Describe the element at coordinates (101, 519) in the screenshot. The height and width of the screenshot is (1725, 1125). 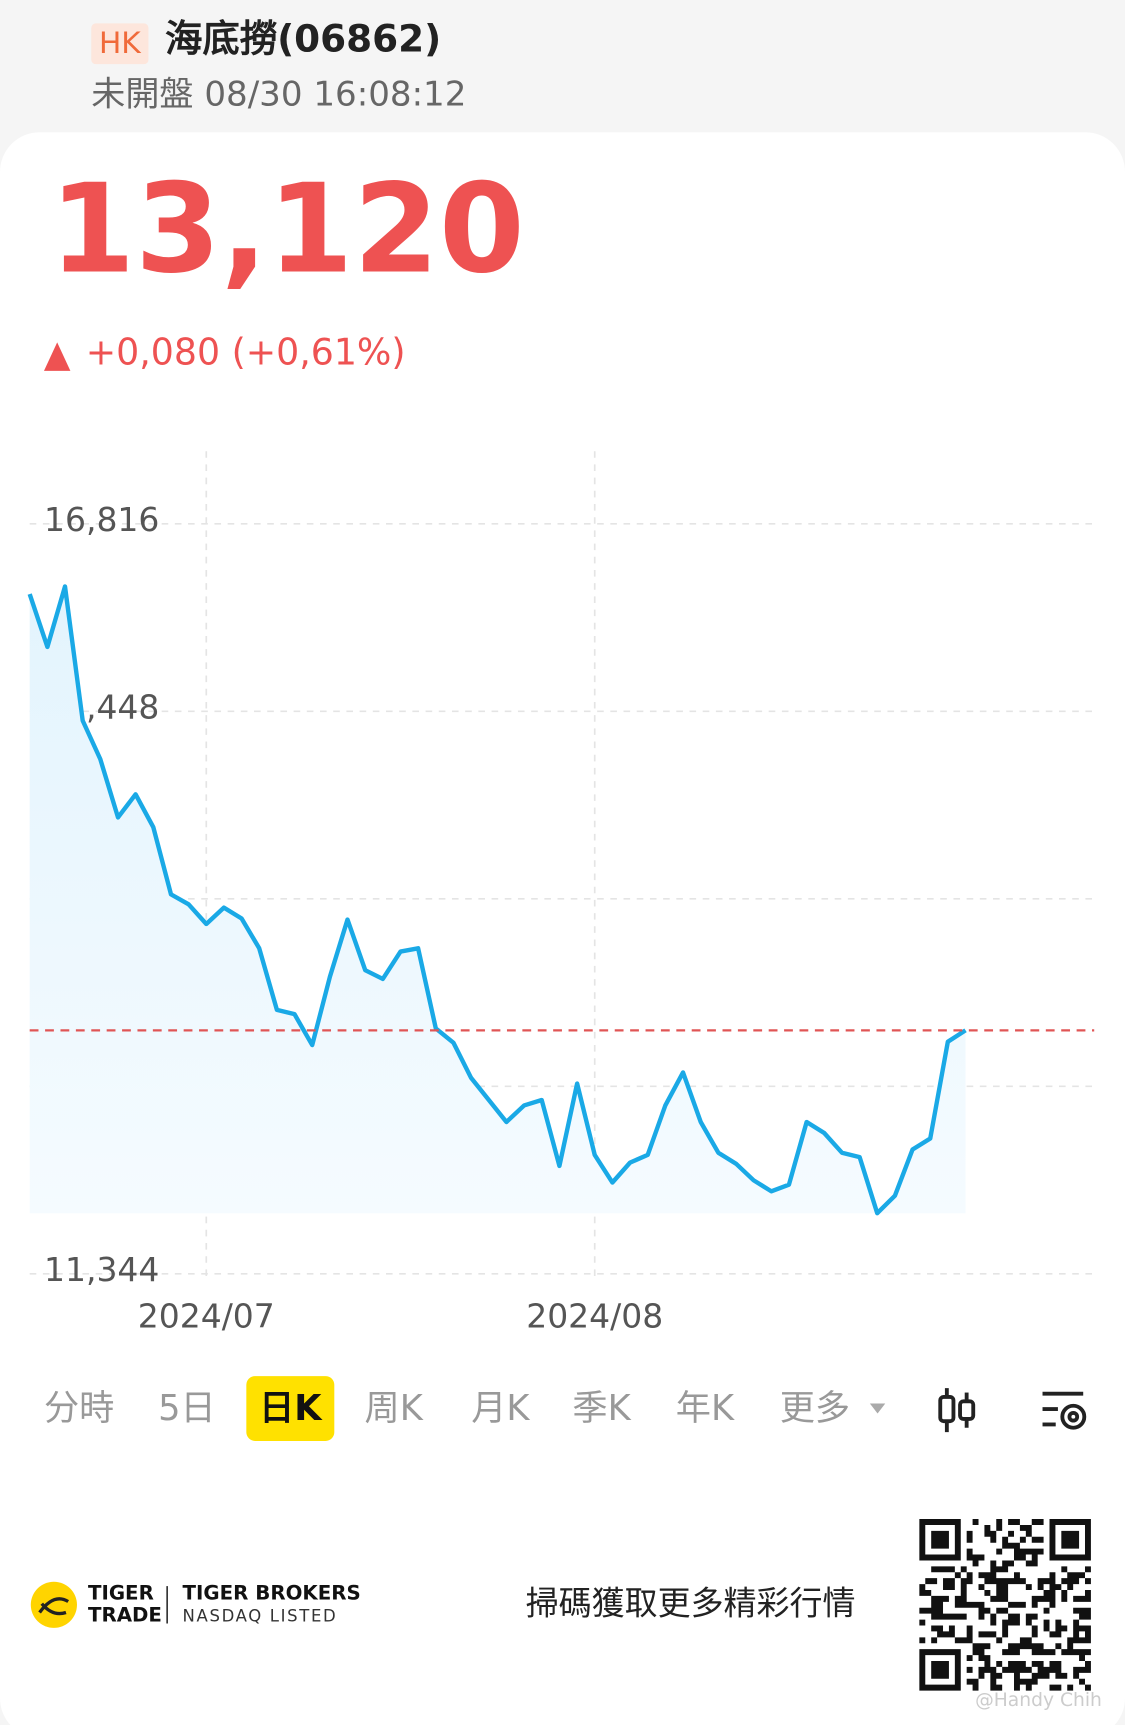
I see `y-tick-label: 16,816` at that location.